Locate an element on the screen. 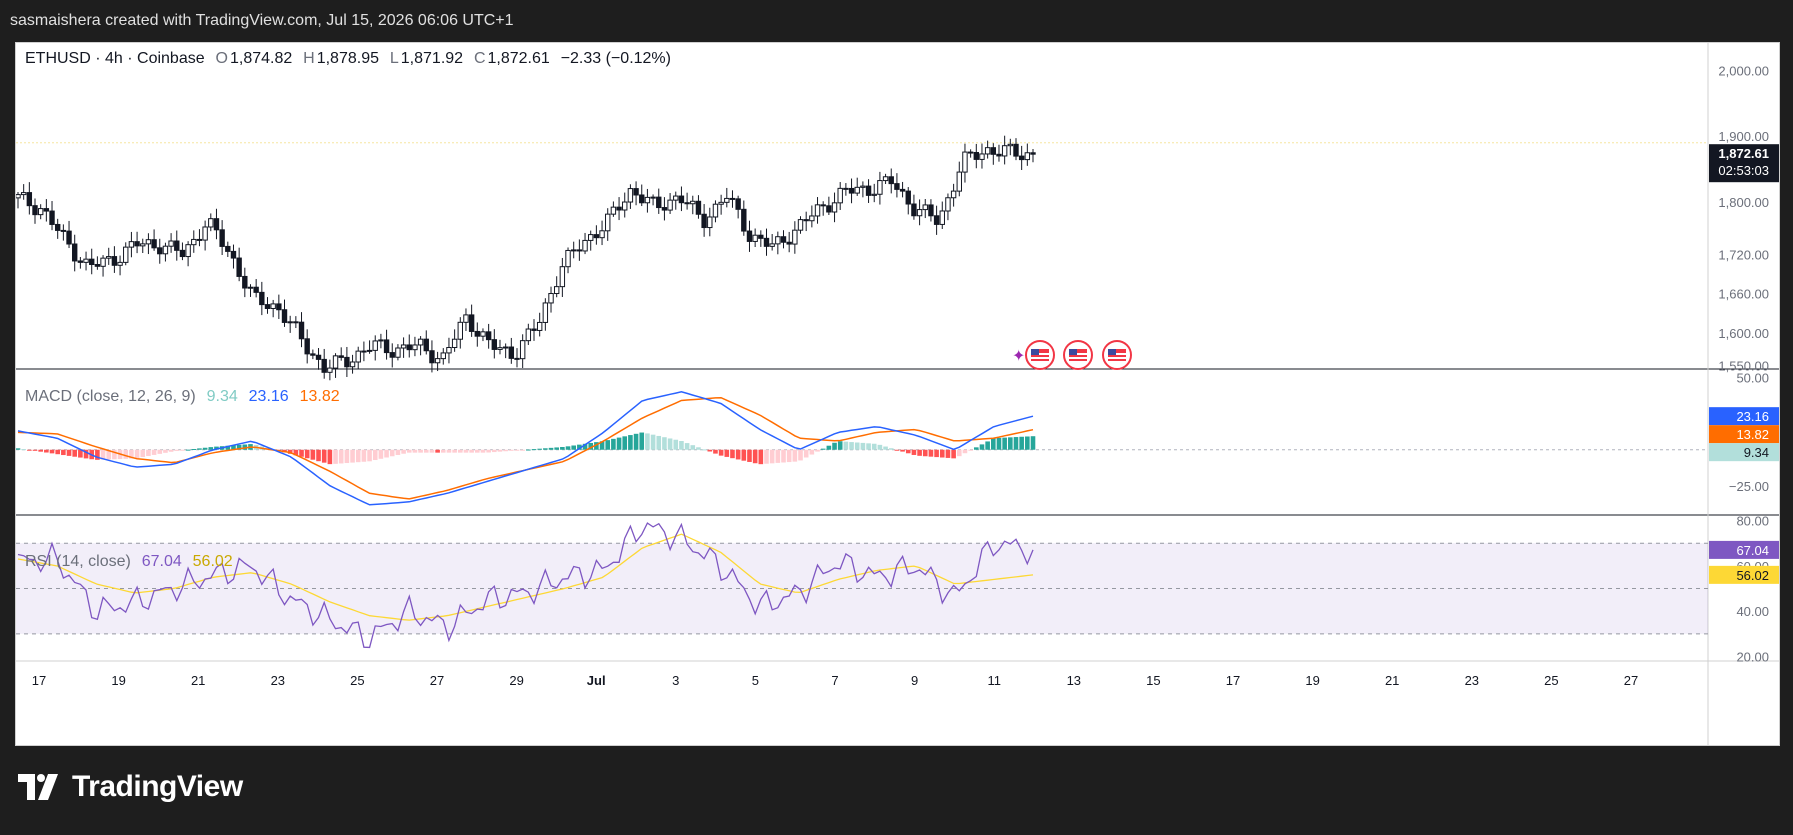  time-tick-label: 13 is located at coordinates (1074, 680).